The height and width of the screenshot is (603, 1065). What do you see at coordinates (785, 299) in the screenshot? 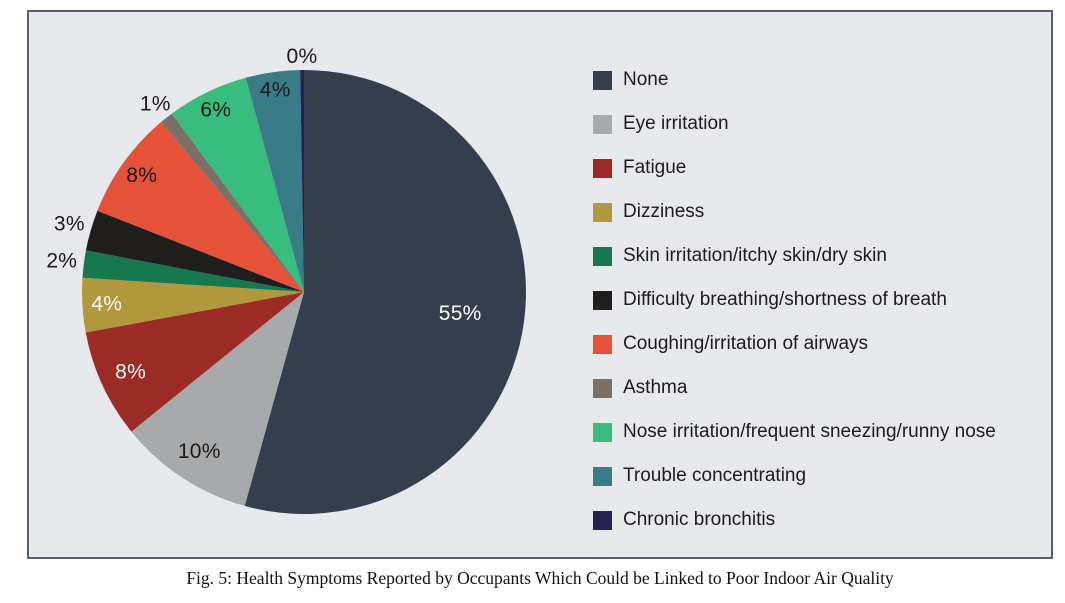
I see `legend-label-difficulty-breathing-shortness: Difficulty breathing/shortness of breath` at bounding box center [785, 299].